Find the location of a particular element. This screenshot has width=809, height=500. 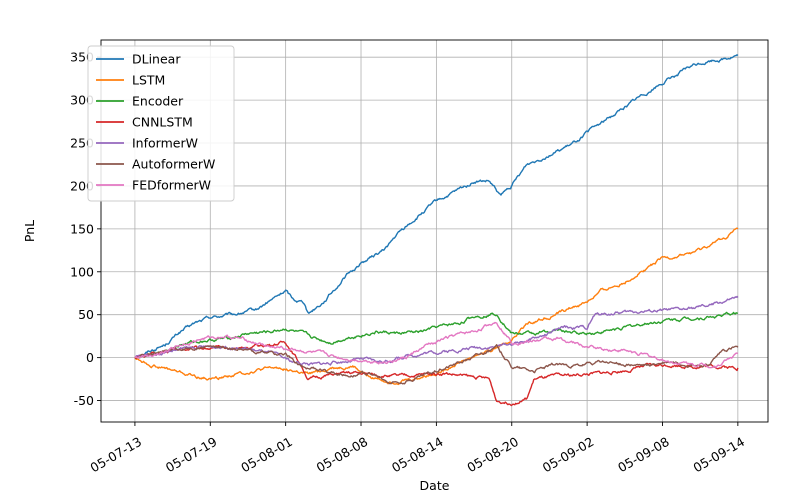

y-tick-label: 100 is located at coordinates (82, 271).